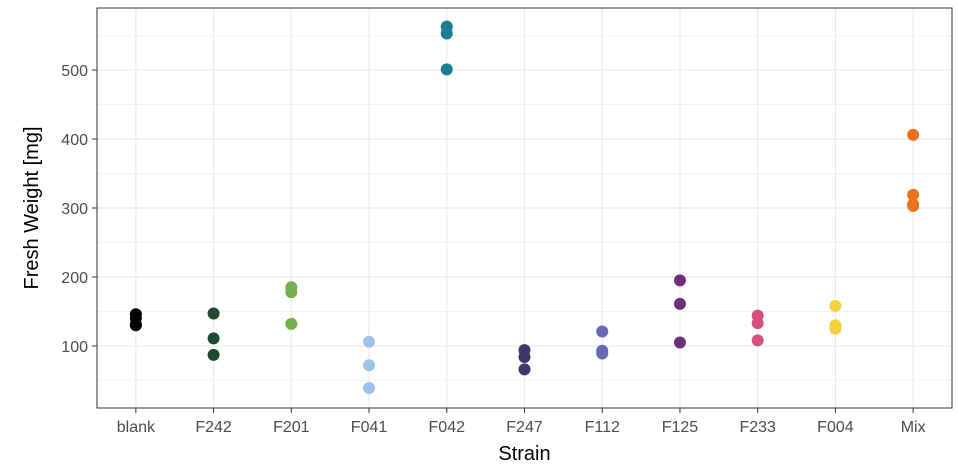 This screenshot has width=959, height=466. What do you see at coordinates (447, 427) in the screenshot?
I see `x-tick-label: F042` at bounding box center [447, 427].